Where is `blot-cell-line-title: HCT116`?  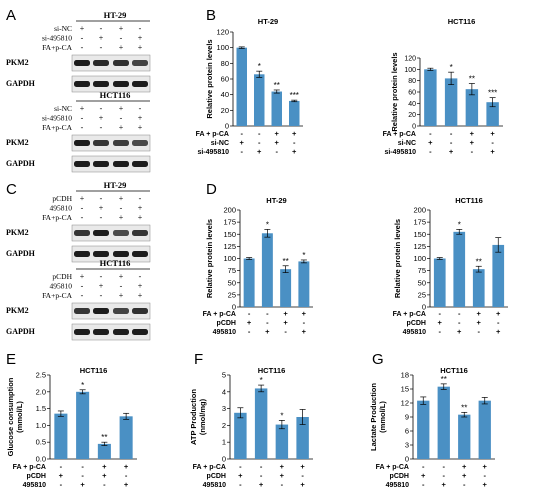 blot-cell-line-title: HCT116 is located at coordinates (115, 263).